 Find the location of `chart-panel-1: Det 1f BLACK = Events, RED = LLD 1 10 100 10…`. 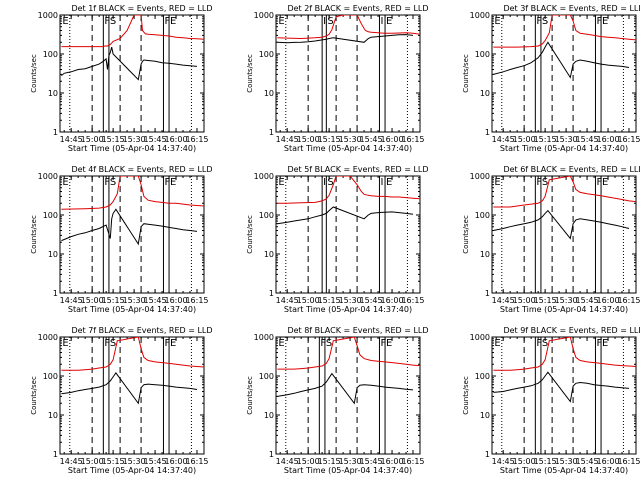

chart-panel-1: Det 1f BLACK = Events, RED = LLD 1 10 100 10… is located at coordinates (121, 78).